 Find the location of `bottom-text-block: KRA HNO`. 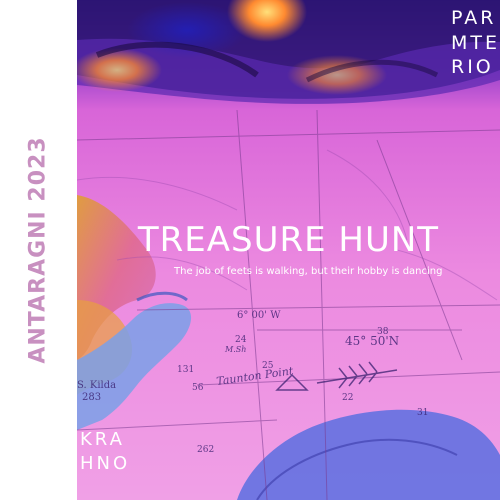

bottom-text-block: KRA HNO is located at coordinates (105, 452).